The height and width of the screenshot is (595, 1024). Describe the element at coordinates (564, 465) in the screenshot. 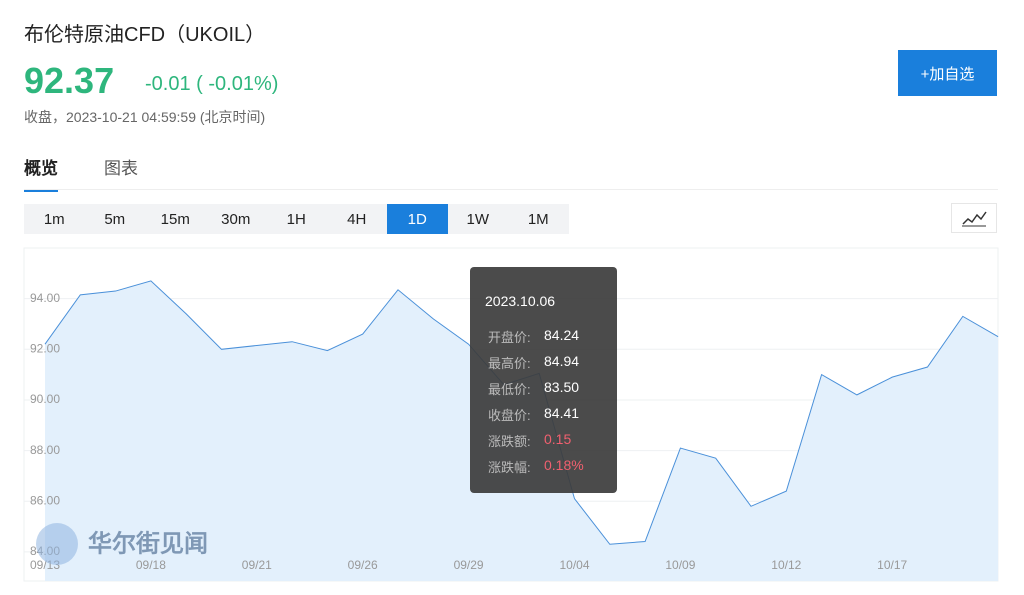

I see `tooltip-value: 0.18%` at that location.